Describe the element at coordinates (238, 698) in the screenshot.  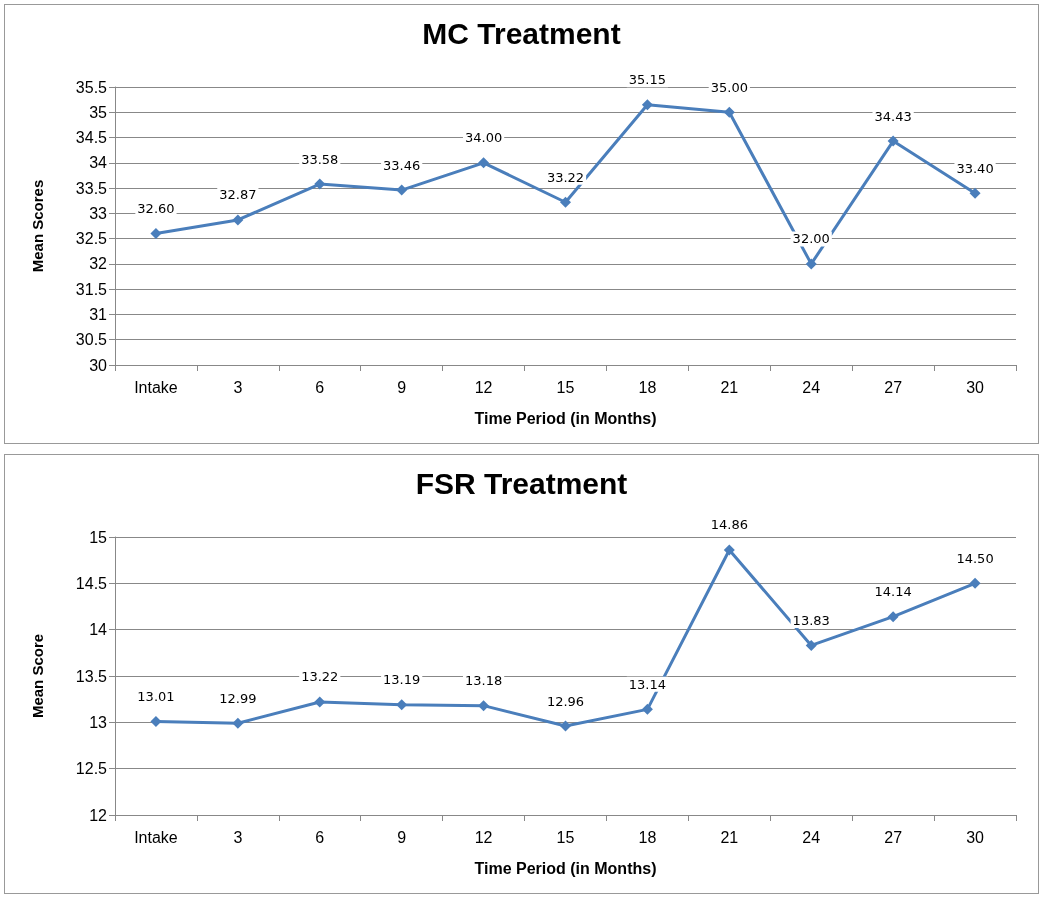
I see `data-label: 12.99` at that location.